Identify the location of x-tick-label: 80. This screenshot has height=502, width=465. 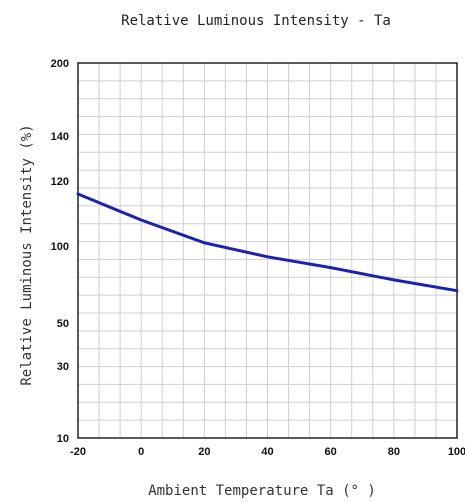
(394, 452).